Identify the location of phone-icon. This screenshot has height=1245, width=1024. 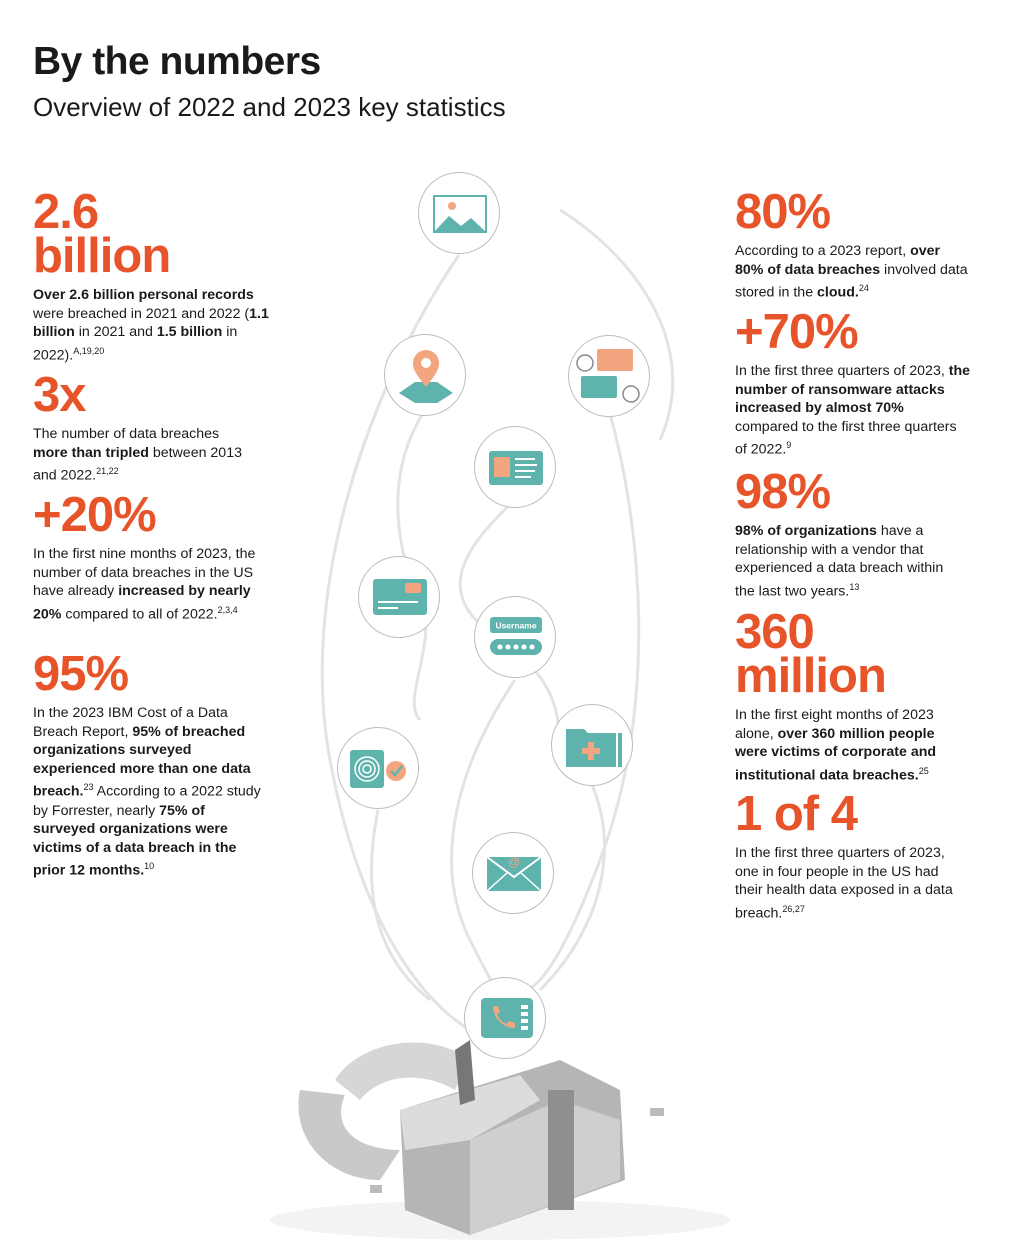
(505, 1018).